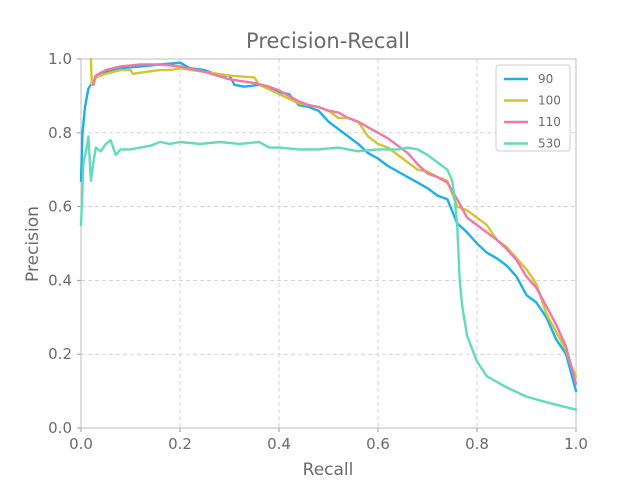 The width and height of the screenshot is (640, 480). I want to click on y-tick-label: 0.6, so click(60, 207).